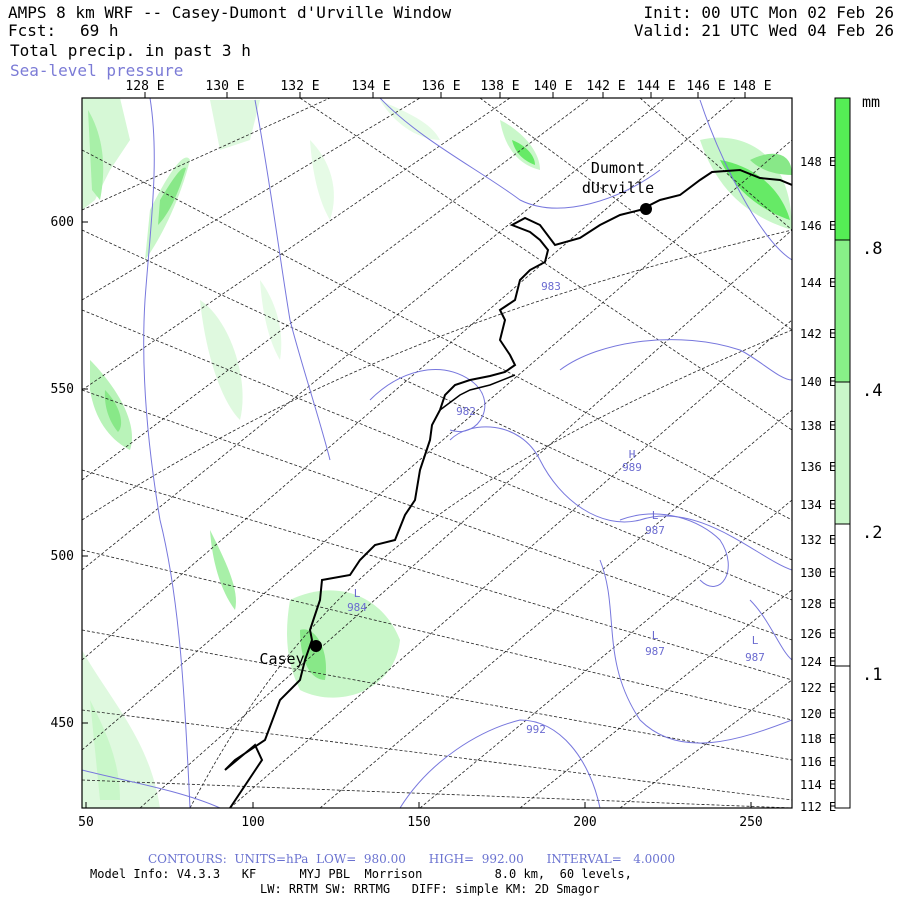 This screenshot has height=900, width=900. Describe the element at coordinates (632, 454) in the screenshot. I see `pressure-letter-label: H` at that location.